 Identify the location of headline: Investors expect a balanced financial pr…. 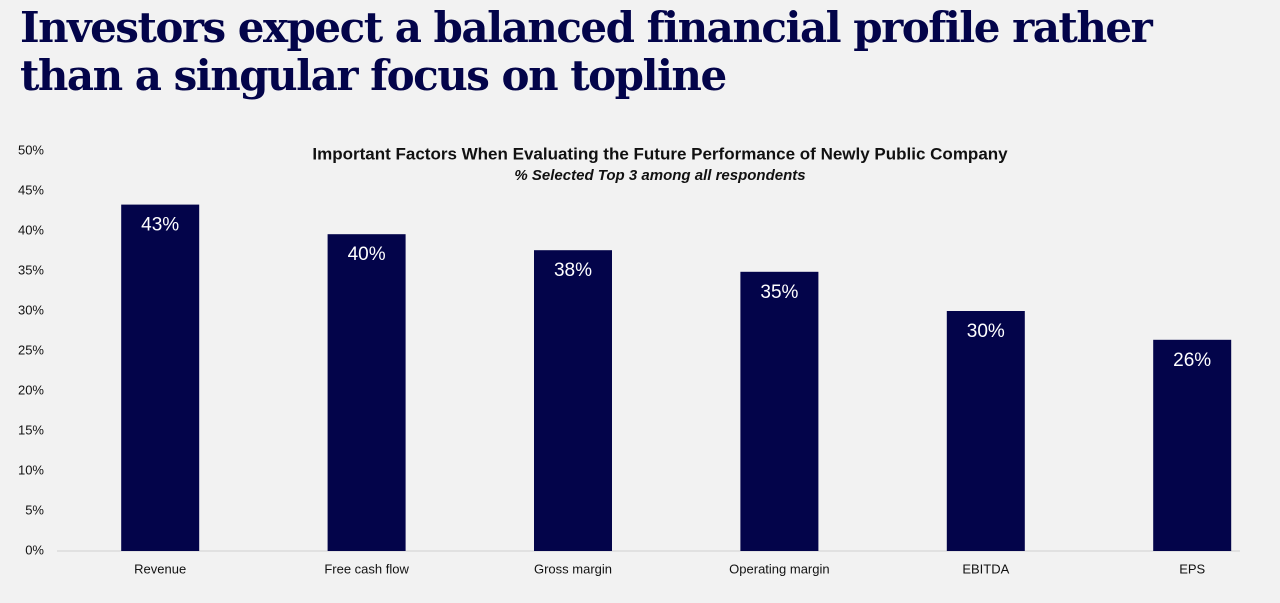
(586, 51).